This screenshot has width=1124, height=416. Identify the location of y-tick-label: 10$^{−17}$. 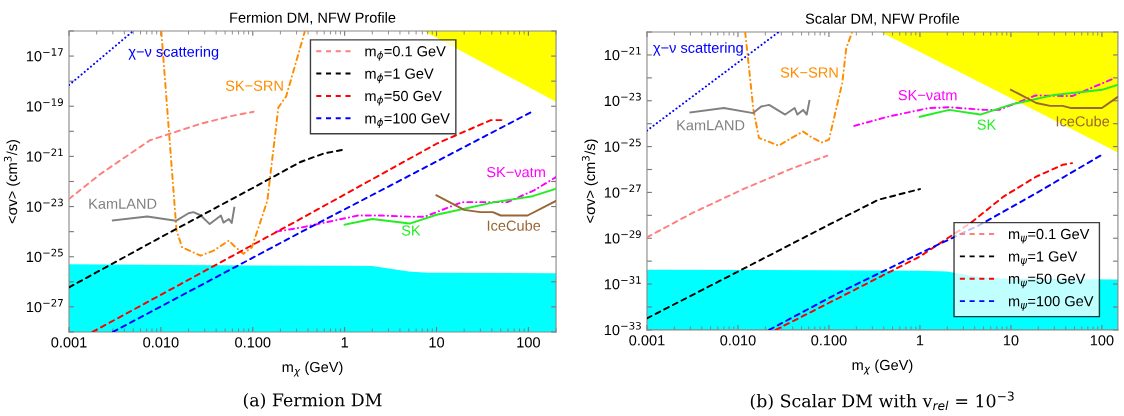
(44, 55).